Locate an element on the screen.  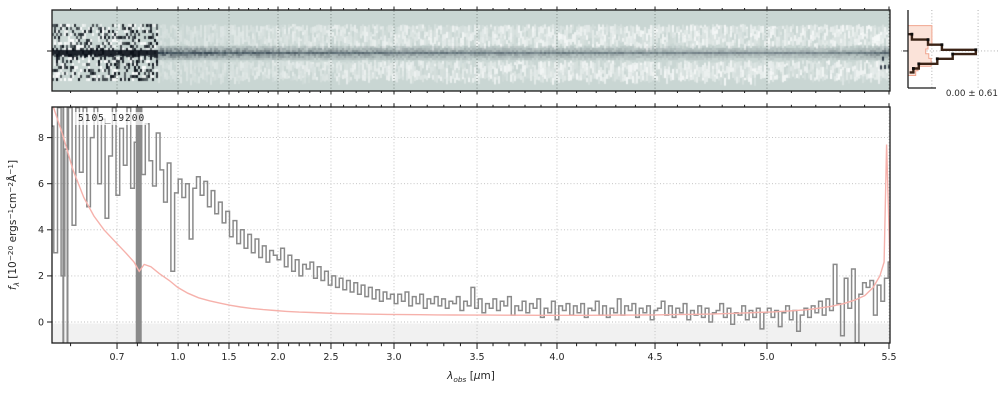
x-axis-label: λobs [μm] is located at coordinates (471, 377).